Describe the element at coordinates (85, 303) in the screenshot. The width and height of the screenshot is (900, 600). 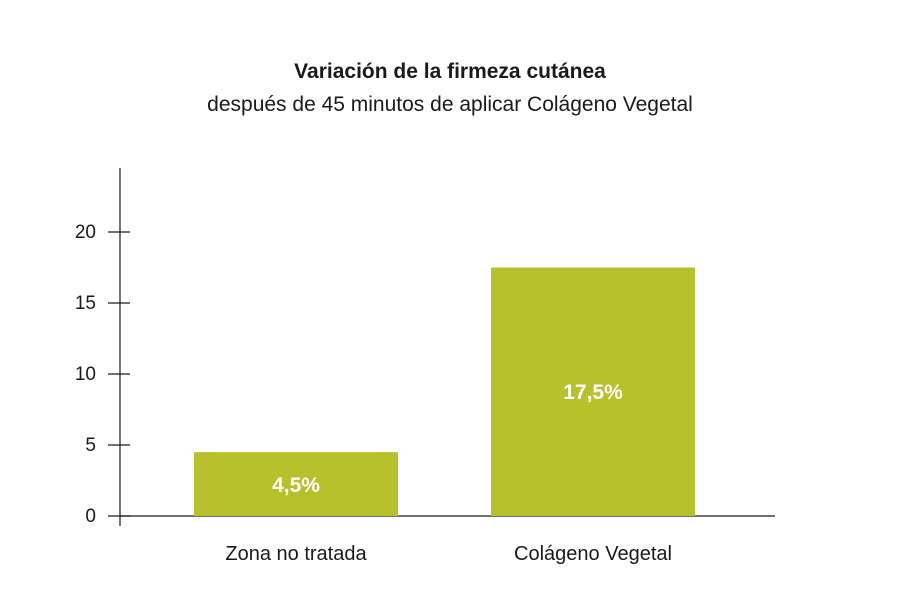
I see `y-tick-label: 15` at that location.